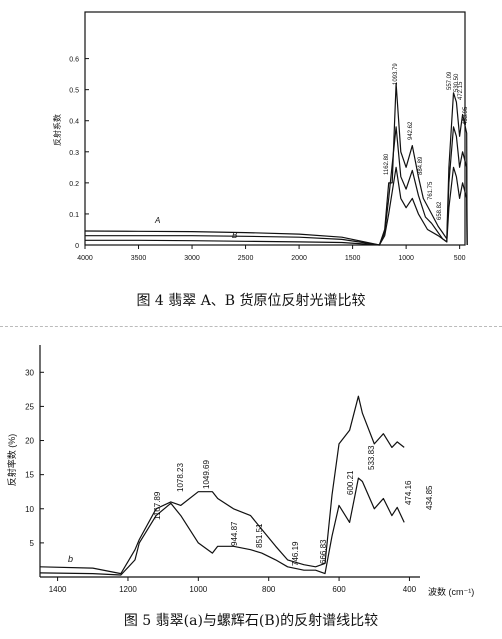  What do you see at coordinates (299, 258) in the screenshot?
I see `x-tick-label: 2000` at bounding box center [299, 258].